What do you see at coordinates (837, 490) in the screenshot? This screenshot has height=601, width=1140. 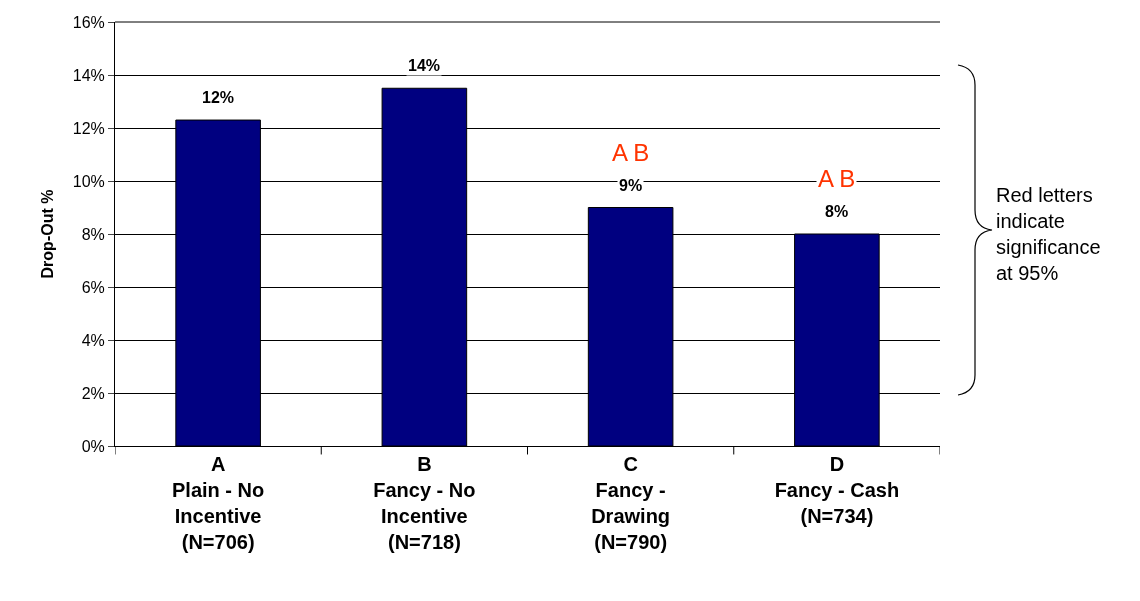 I see `x-tick-label: D Fancy - Cash (N=734)` at bounding box center [837, 490].